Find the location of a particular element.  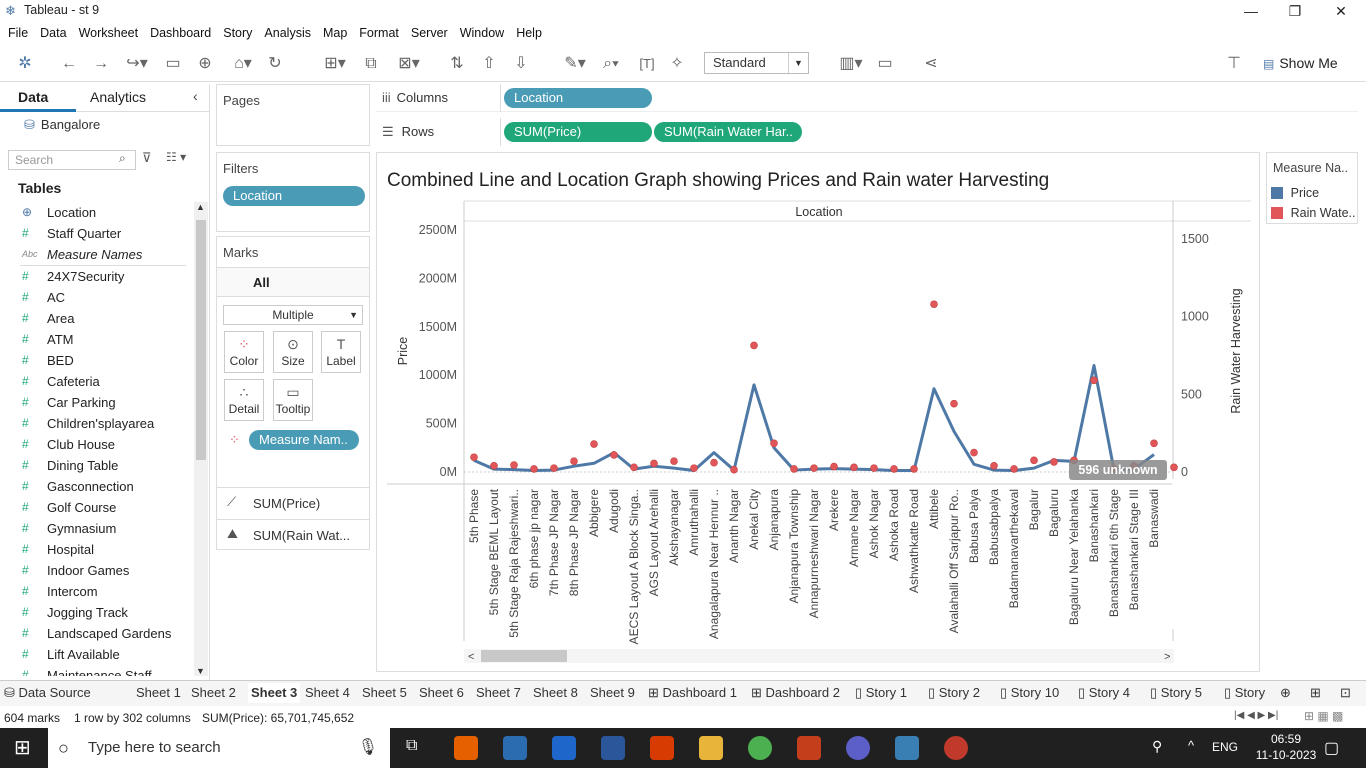

pause-updates-icon: ⌂▾ is located at coordinates (243, 63).